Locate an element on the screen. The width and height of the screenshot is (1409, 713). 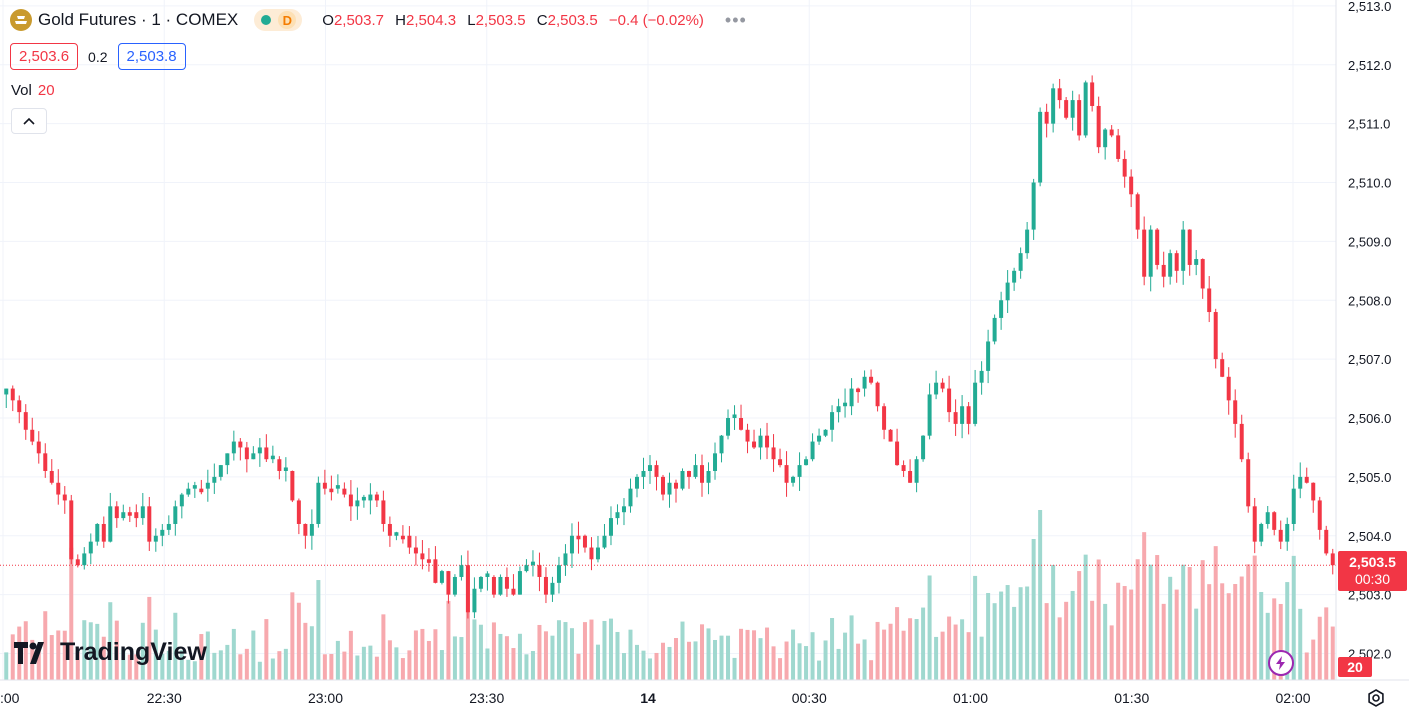
time-axis: :00 22:30 23:00 23:30 14 00:30 01:00 01:30 02:00 is located at coordinates (704, 692).